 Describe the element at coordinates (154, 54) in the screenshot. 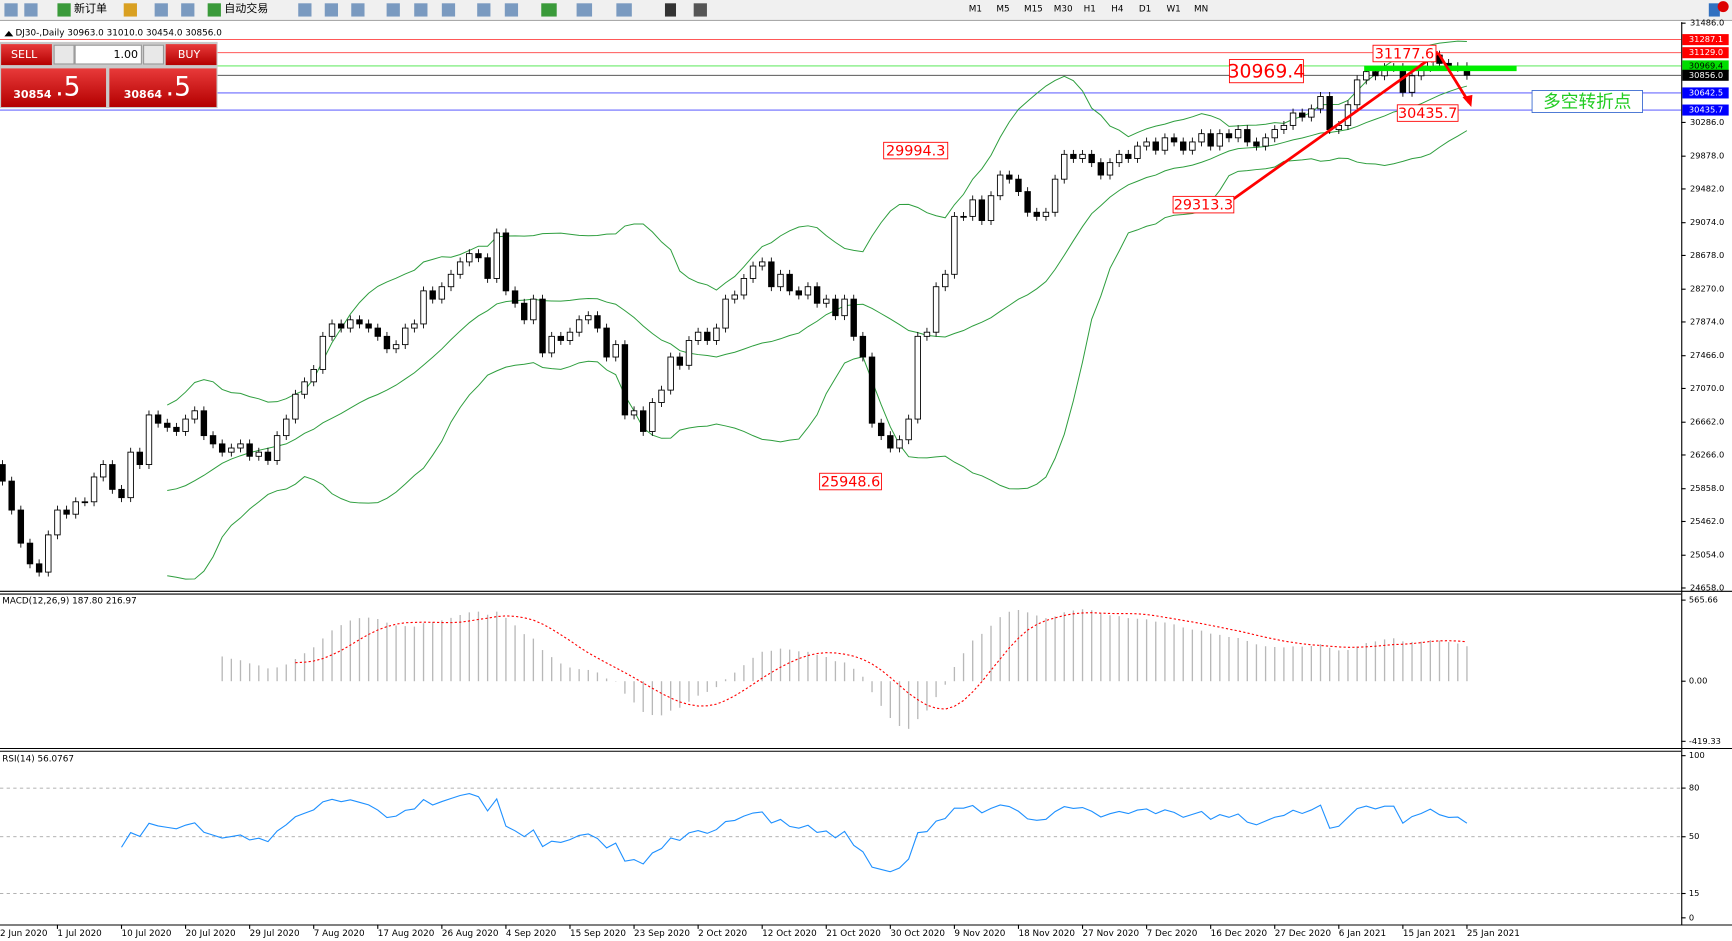

I see `lot-up` at that location.